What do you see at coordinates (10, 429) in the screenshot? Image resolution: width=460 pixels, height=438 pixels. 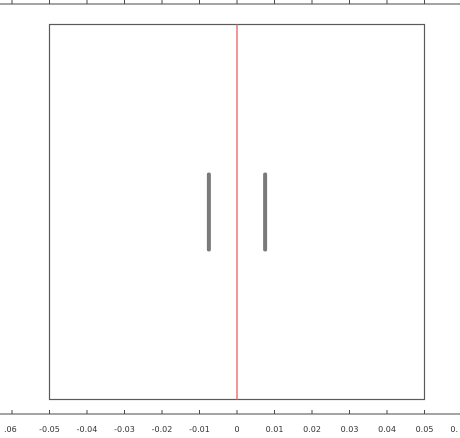 I see `x-tick-label: .06` at bounding box center [10, 429].